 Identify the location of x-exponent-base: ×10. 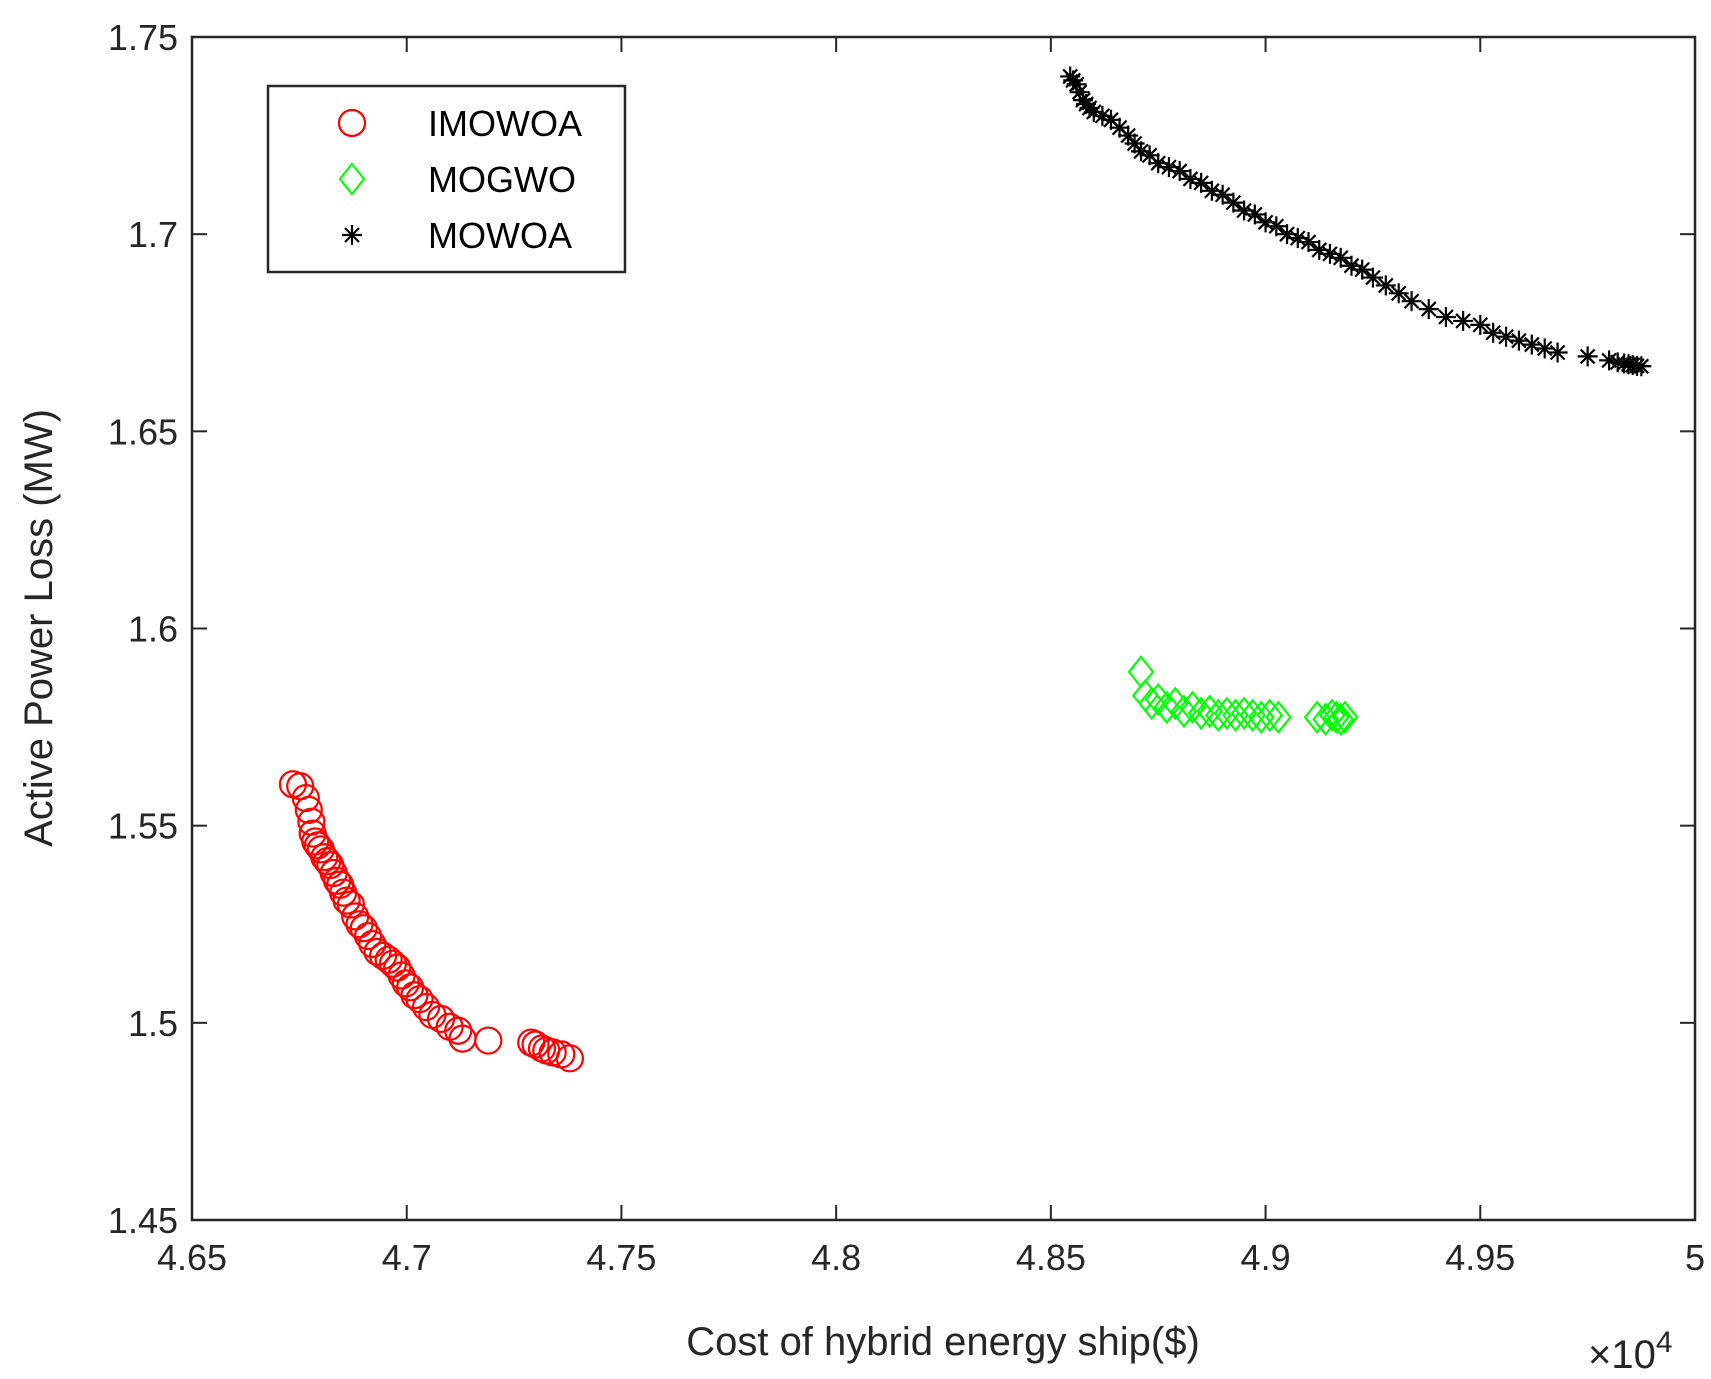
(1622, 1355).